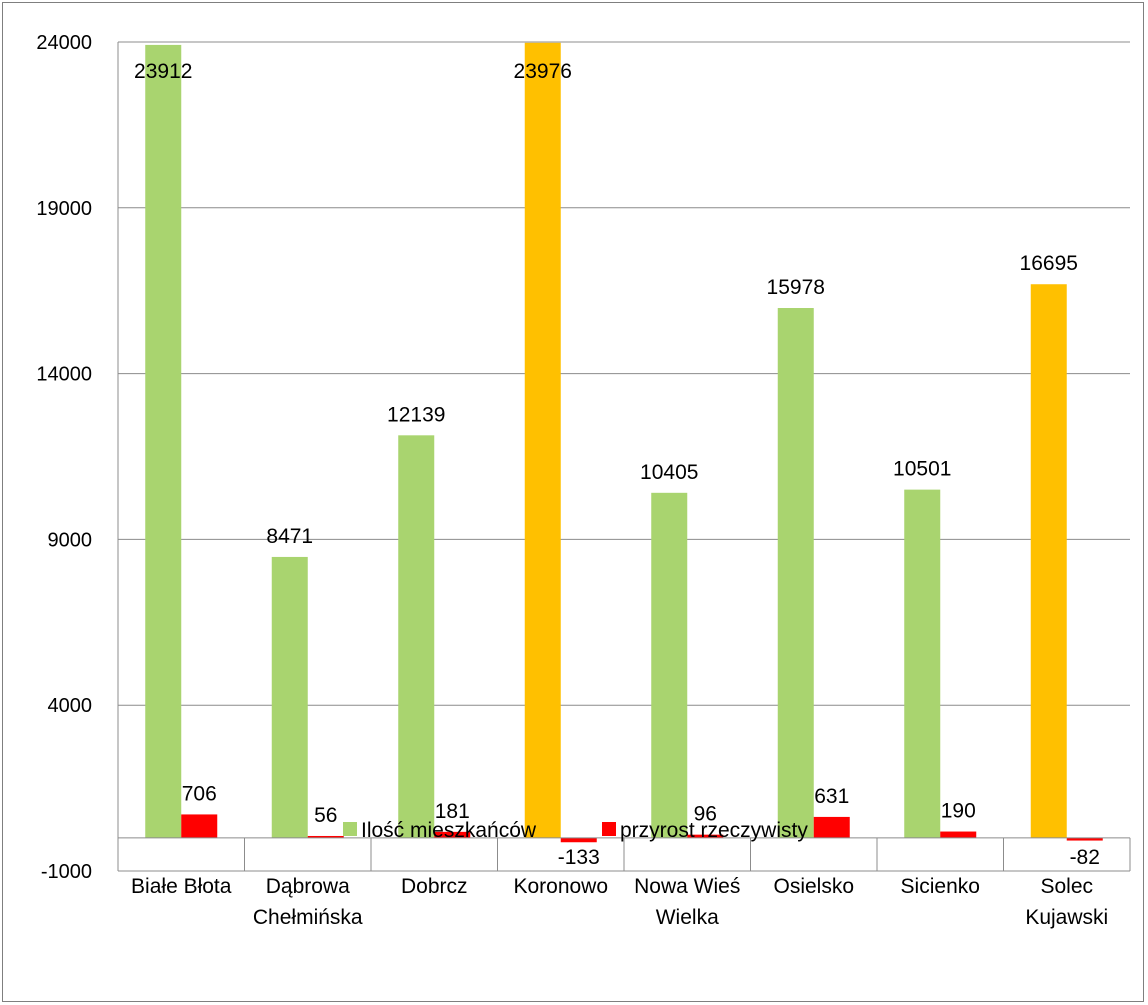 The height and width of the screenshot is (1005, 1148). I want to click on data-label-growth: 181, so click(452, 811).